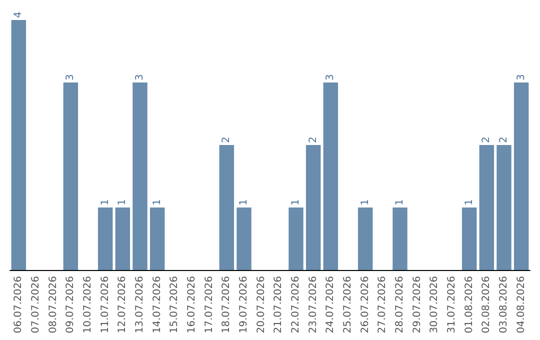 This screenshot has height=340, width=540. I want to click on x-tick-label: 15.07.2026, so click(174, 305).